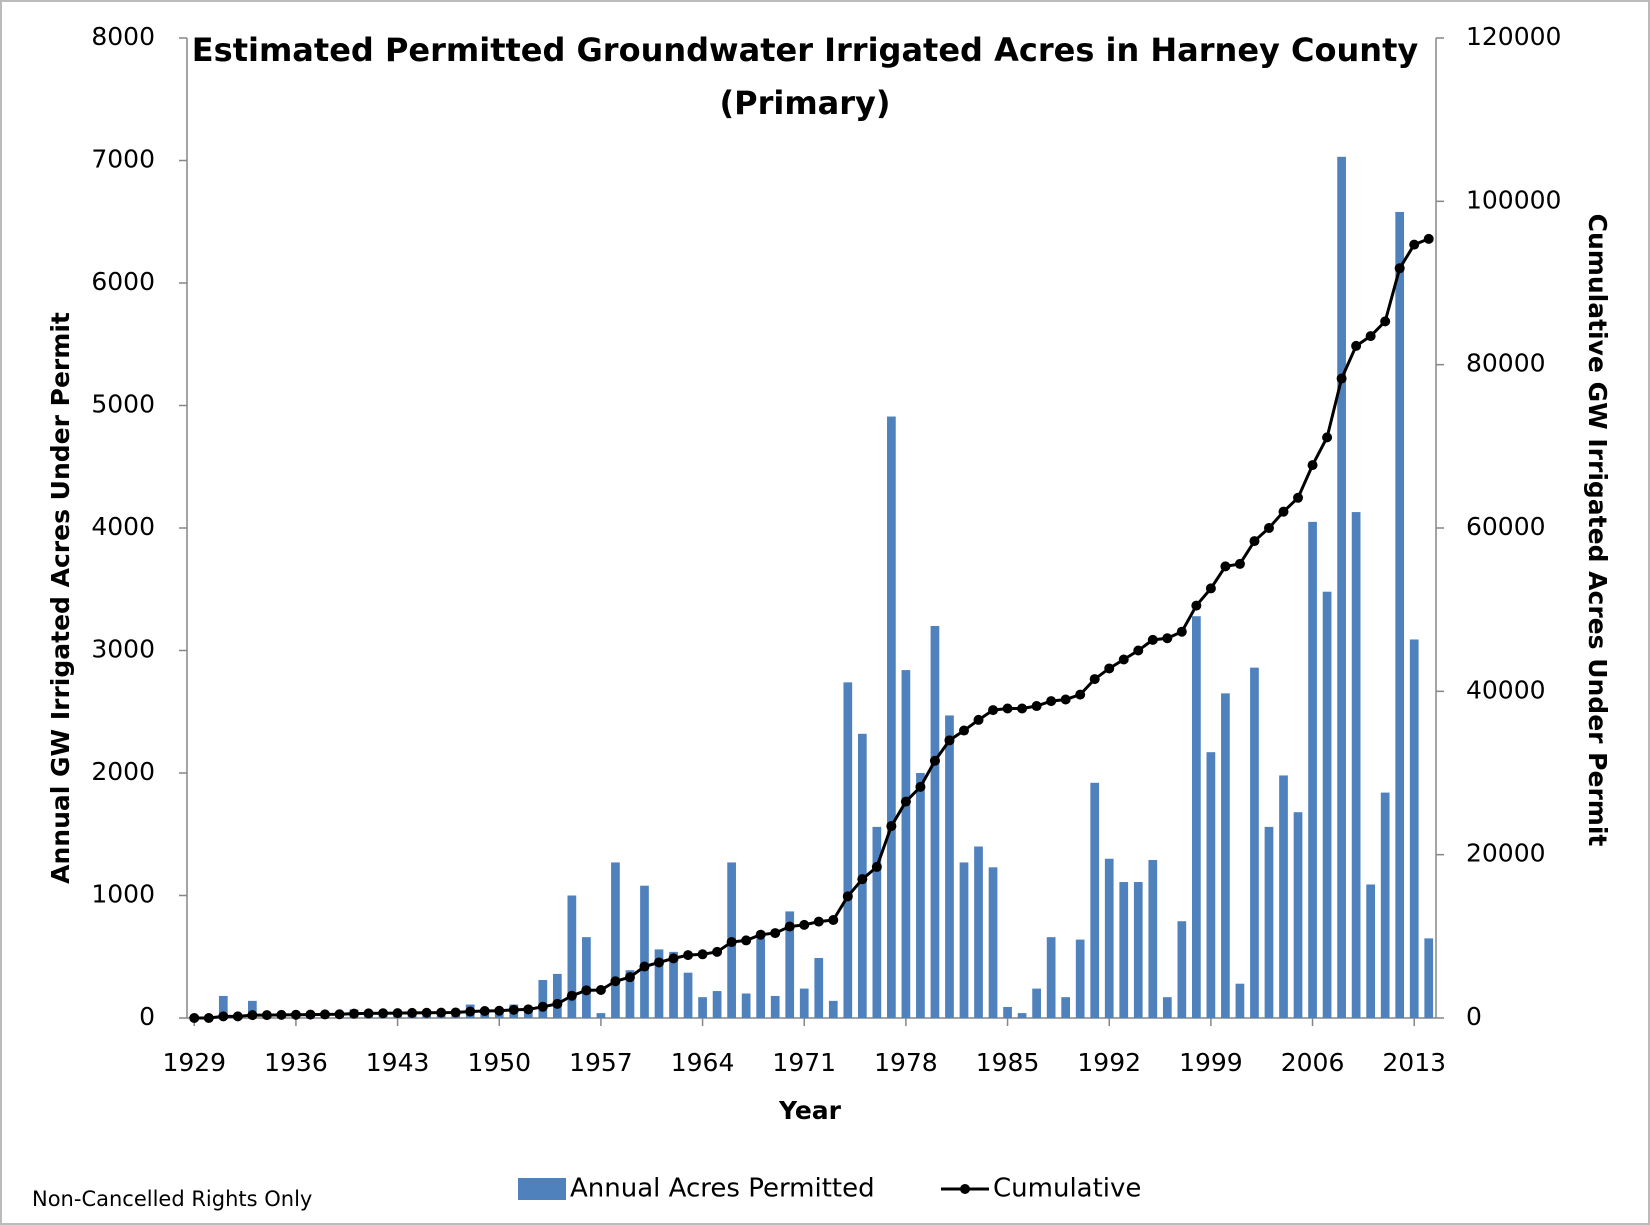 The width and height of the screenshot is (1650, 1225). What do you see at coordinates (1506, 853) in the screenshot?
I see `y2-tick-label: 20000` at bounding box center [1506, 853].